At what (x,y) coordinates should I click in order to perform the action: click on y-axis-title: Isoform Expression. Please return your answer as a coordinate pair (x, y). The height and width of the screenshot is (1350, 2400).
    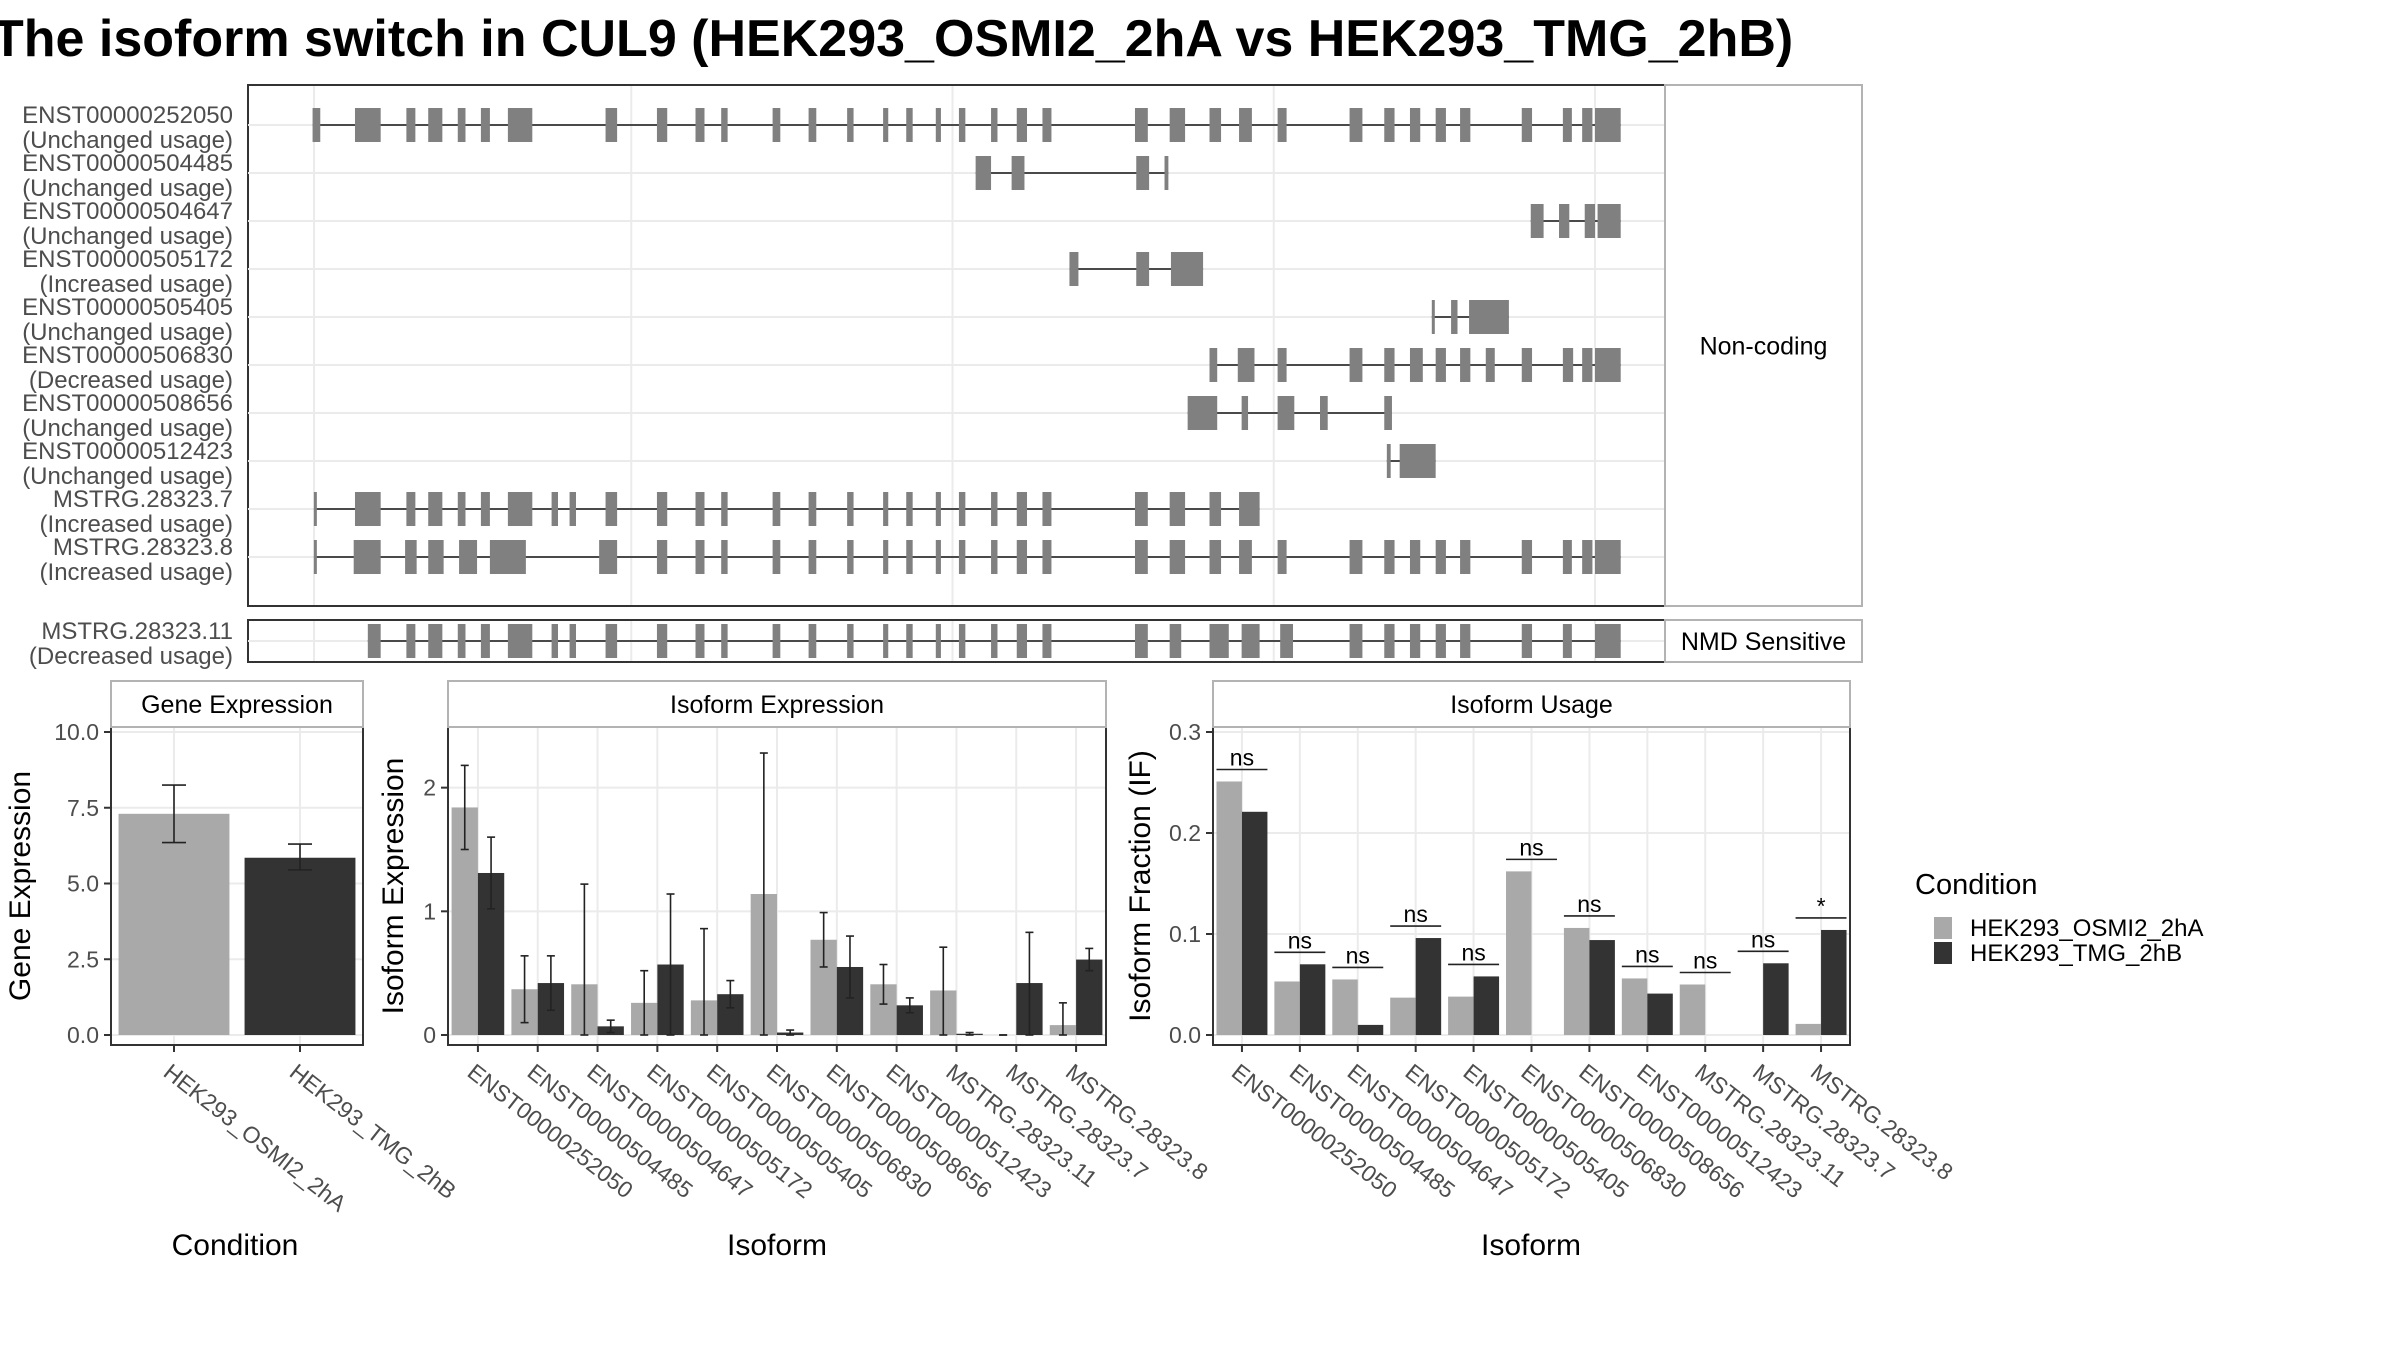
    Looking at the image, I should click on (393, 886).